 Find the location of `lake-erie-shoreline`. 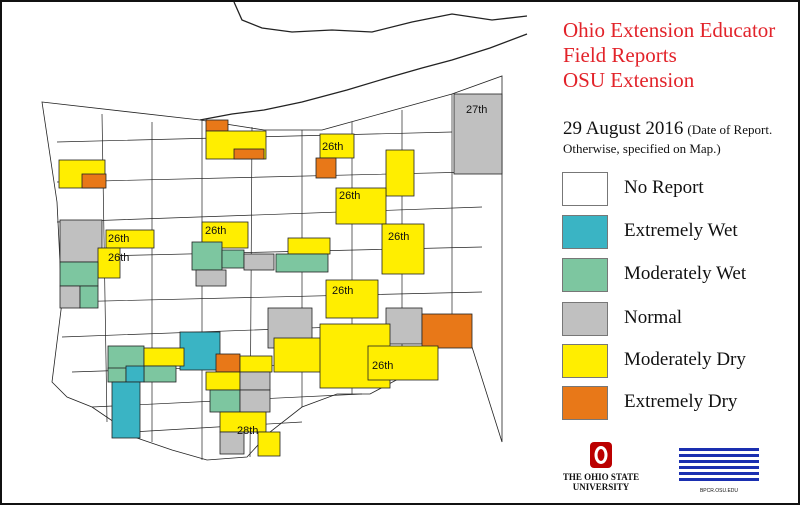

lake-erie-shoreline is located at coordinates (363, 61).